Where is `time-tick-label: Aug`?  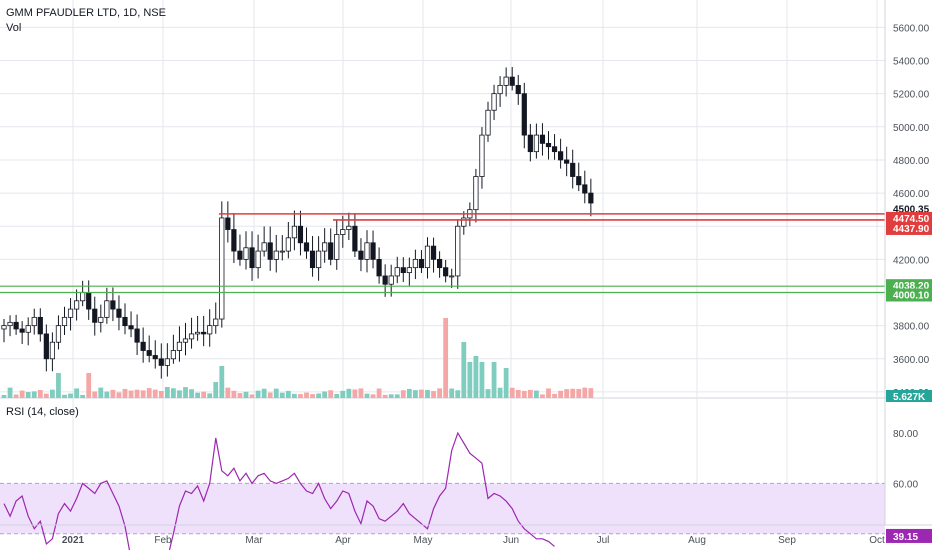 time-tick-label: Aug is located at coordinates (697, 540).